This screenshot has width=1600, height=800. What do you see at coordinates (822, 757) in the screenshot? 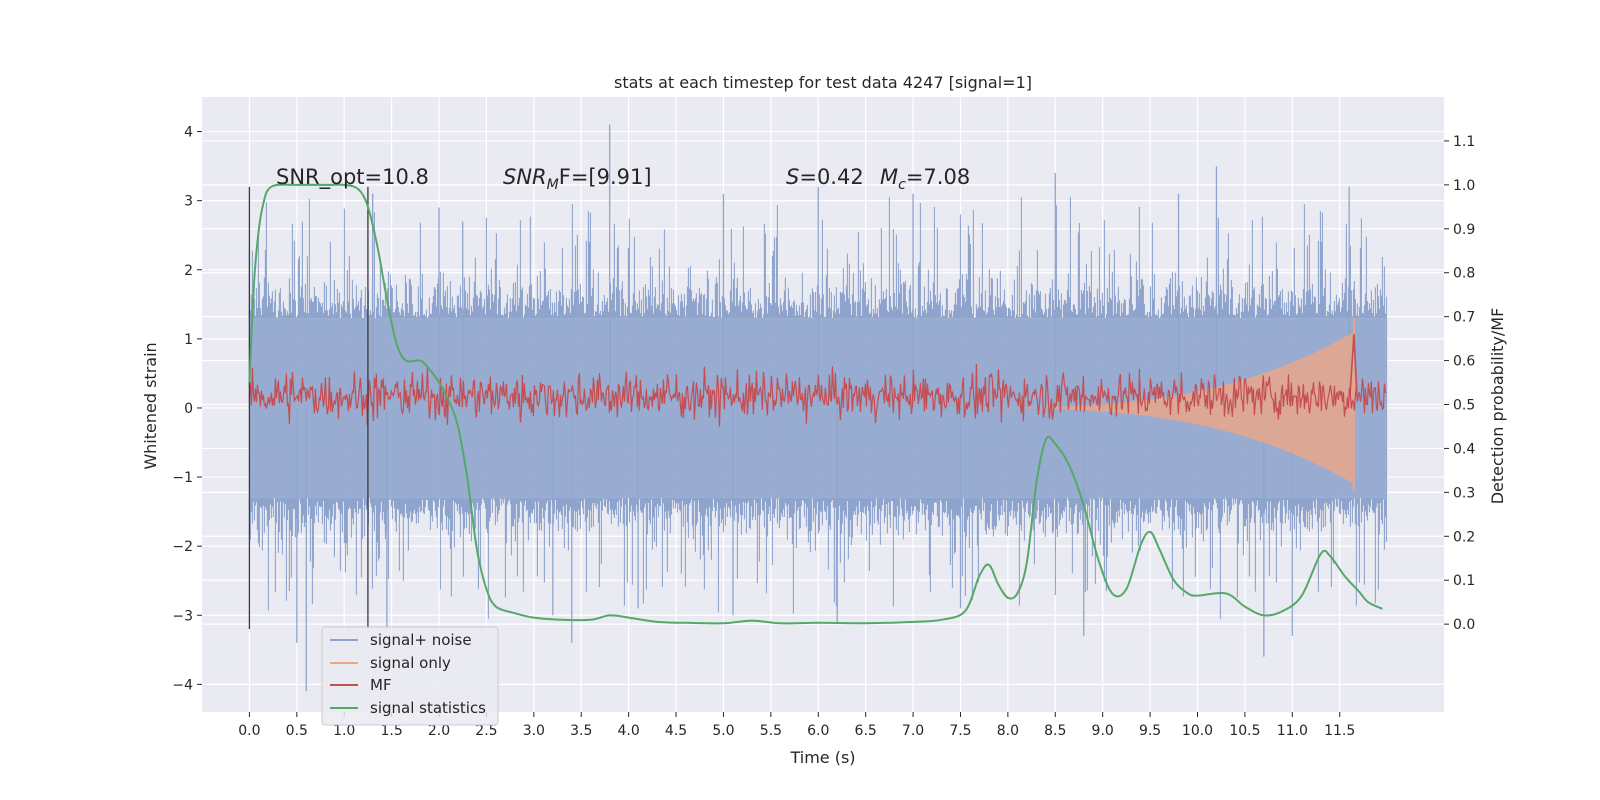
I see `x-axis-label: Time (s)` at bounding box center [822, 757].